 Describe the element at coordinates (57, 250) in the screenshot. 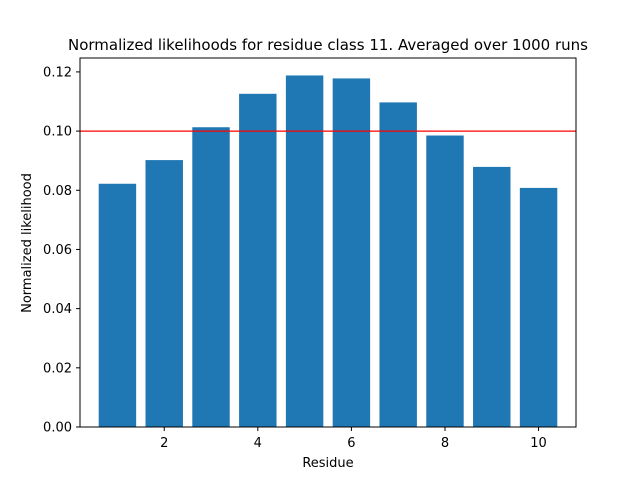

I see `y-tick-label: 0.06` at that location.